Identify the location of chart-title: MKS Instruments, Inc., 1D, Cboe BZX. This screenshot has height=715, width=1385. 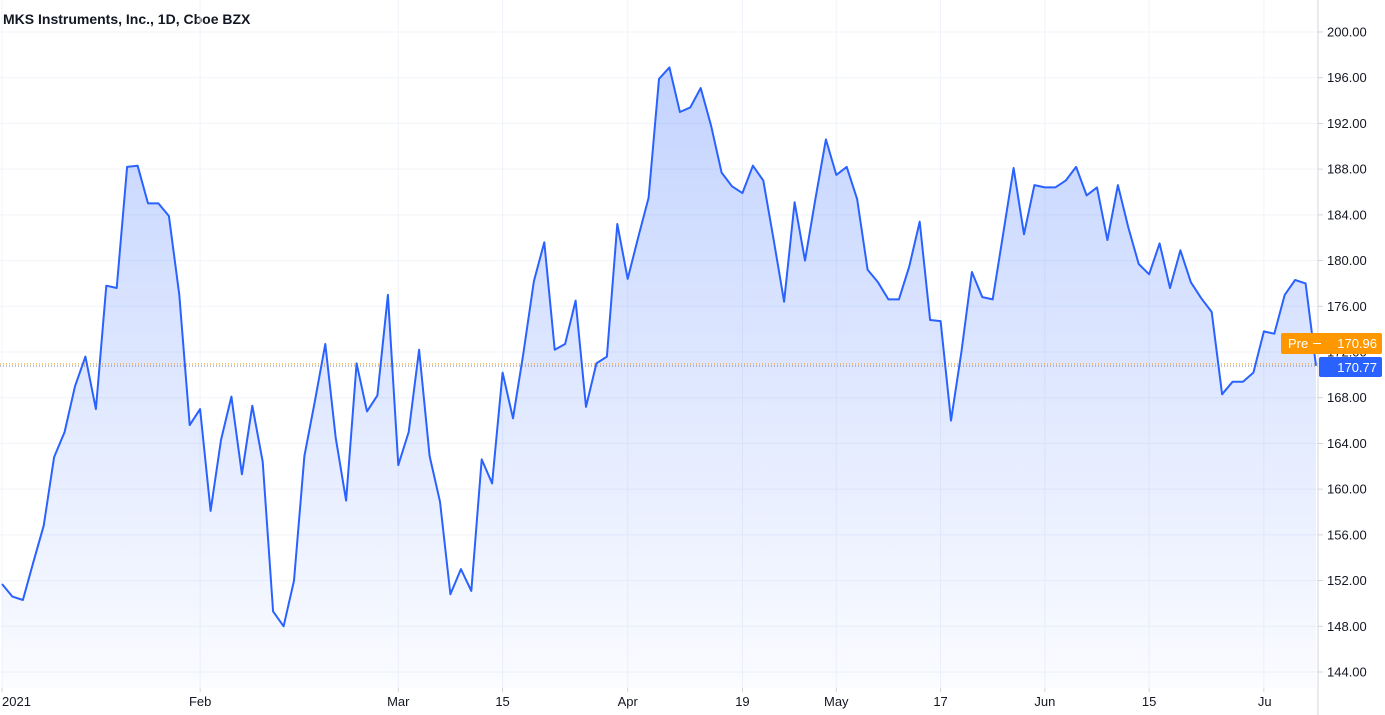
(127, 19).